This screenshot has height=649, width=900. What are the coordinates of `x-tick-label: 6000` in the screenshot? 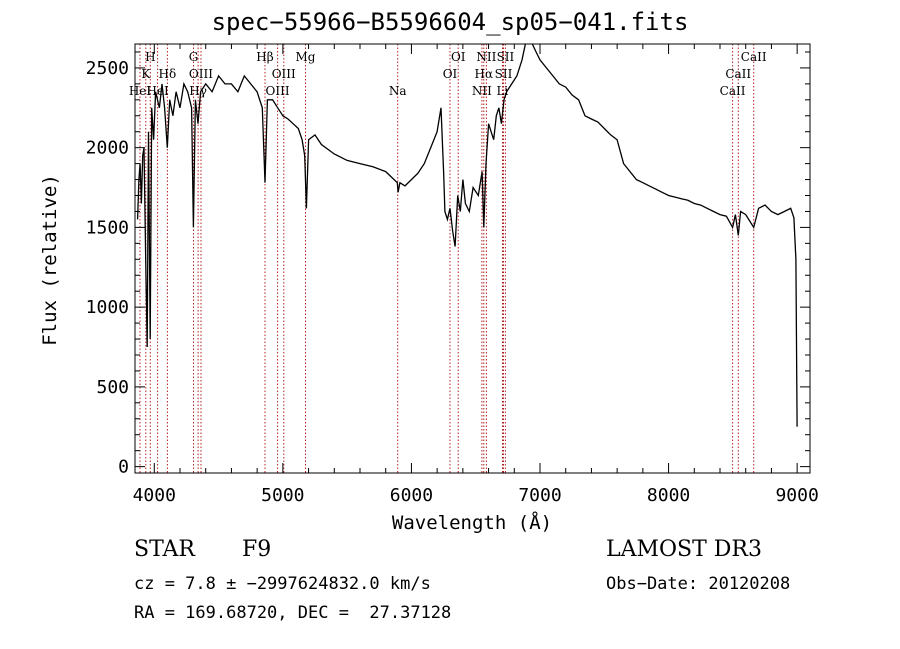 It's located at (411, 495).